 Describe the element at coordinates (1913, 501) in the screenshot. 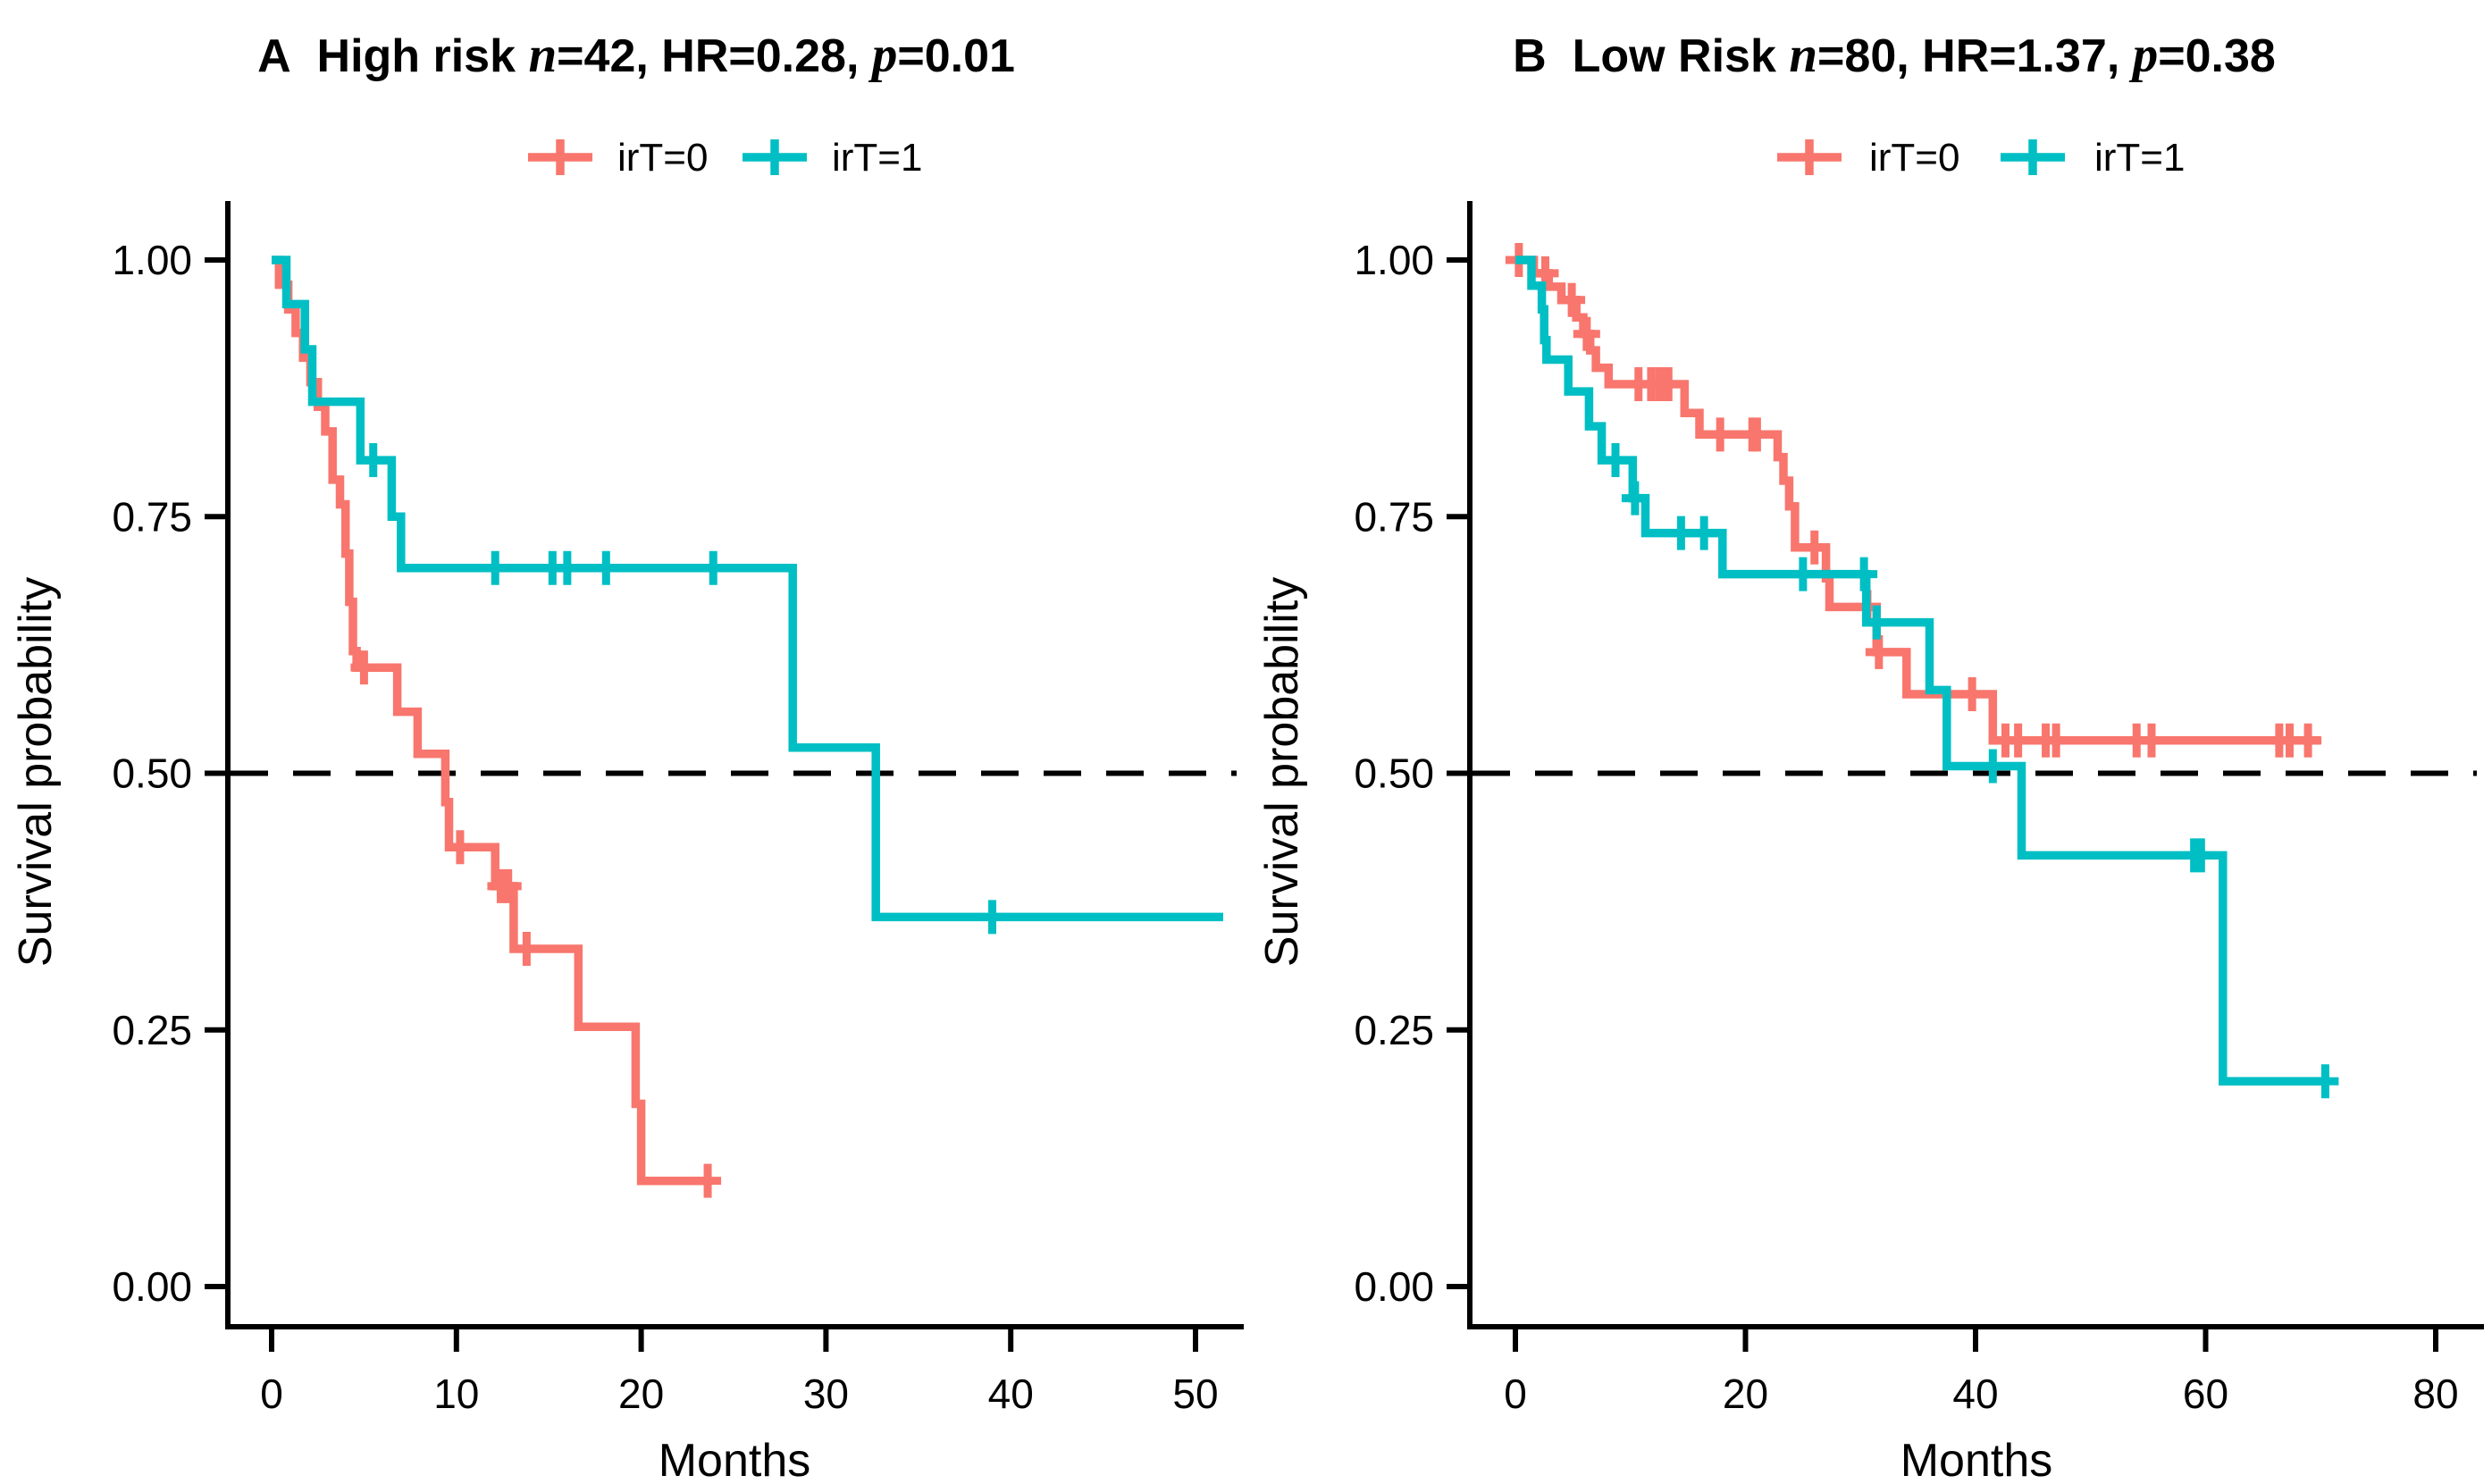

I see `series-irt0-panel-b` at that location.